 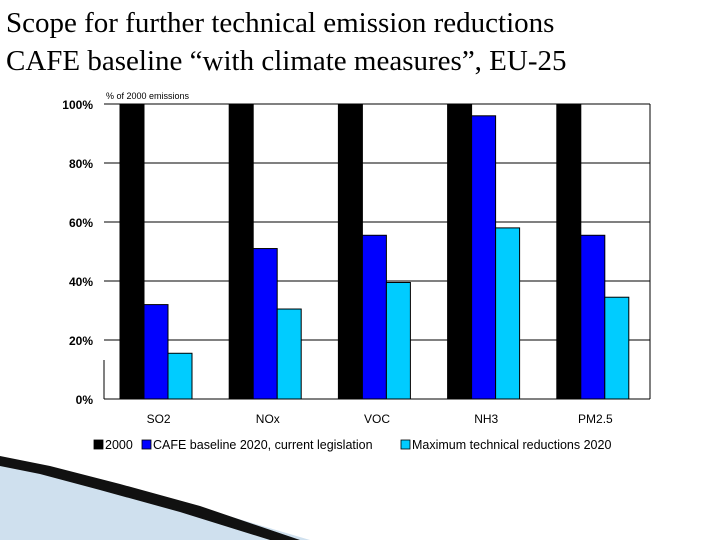 I want to click on decorative-swoosh, so click(x=155, y=498).